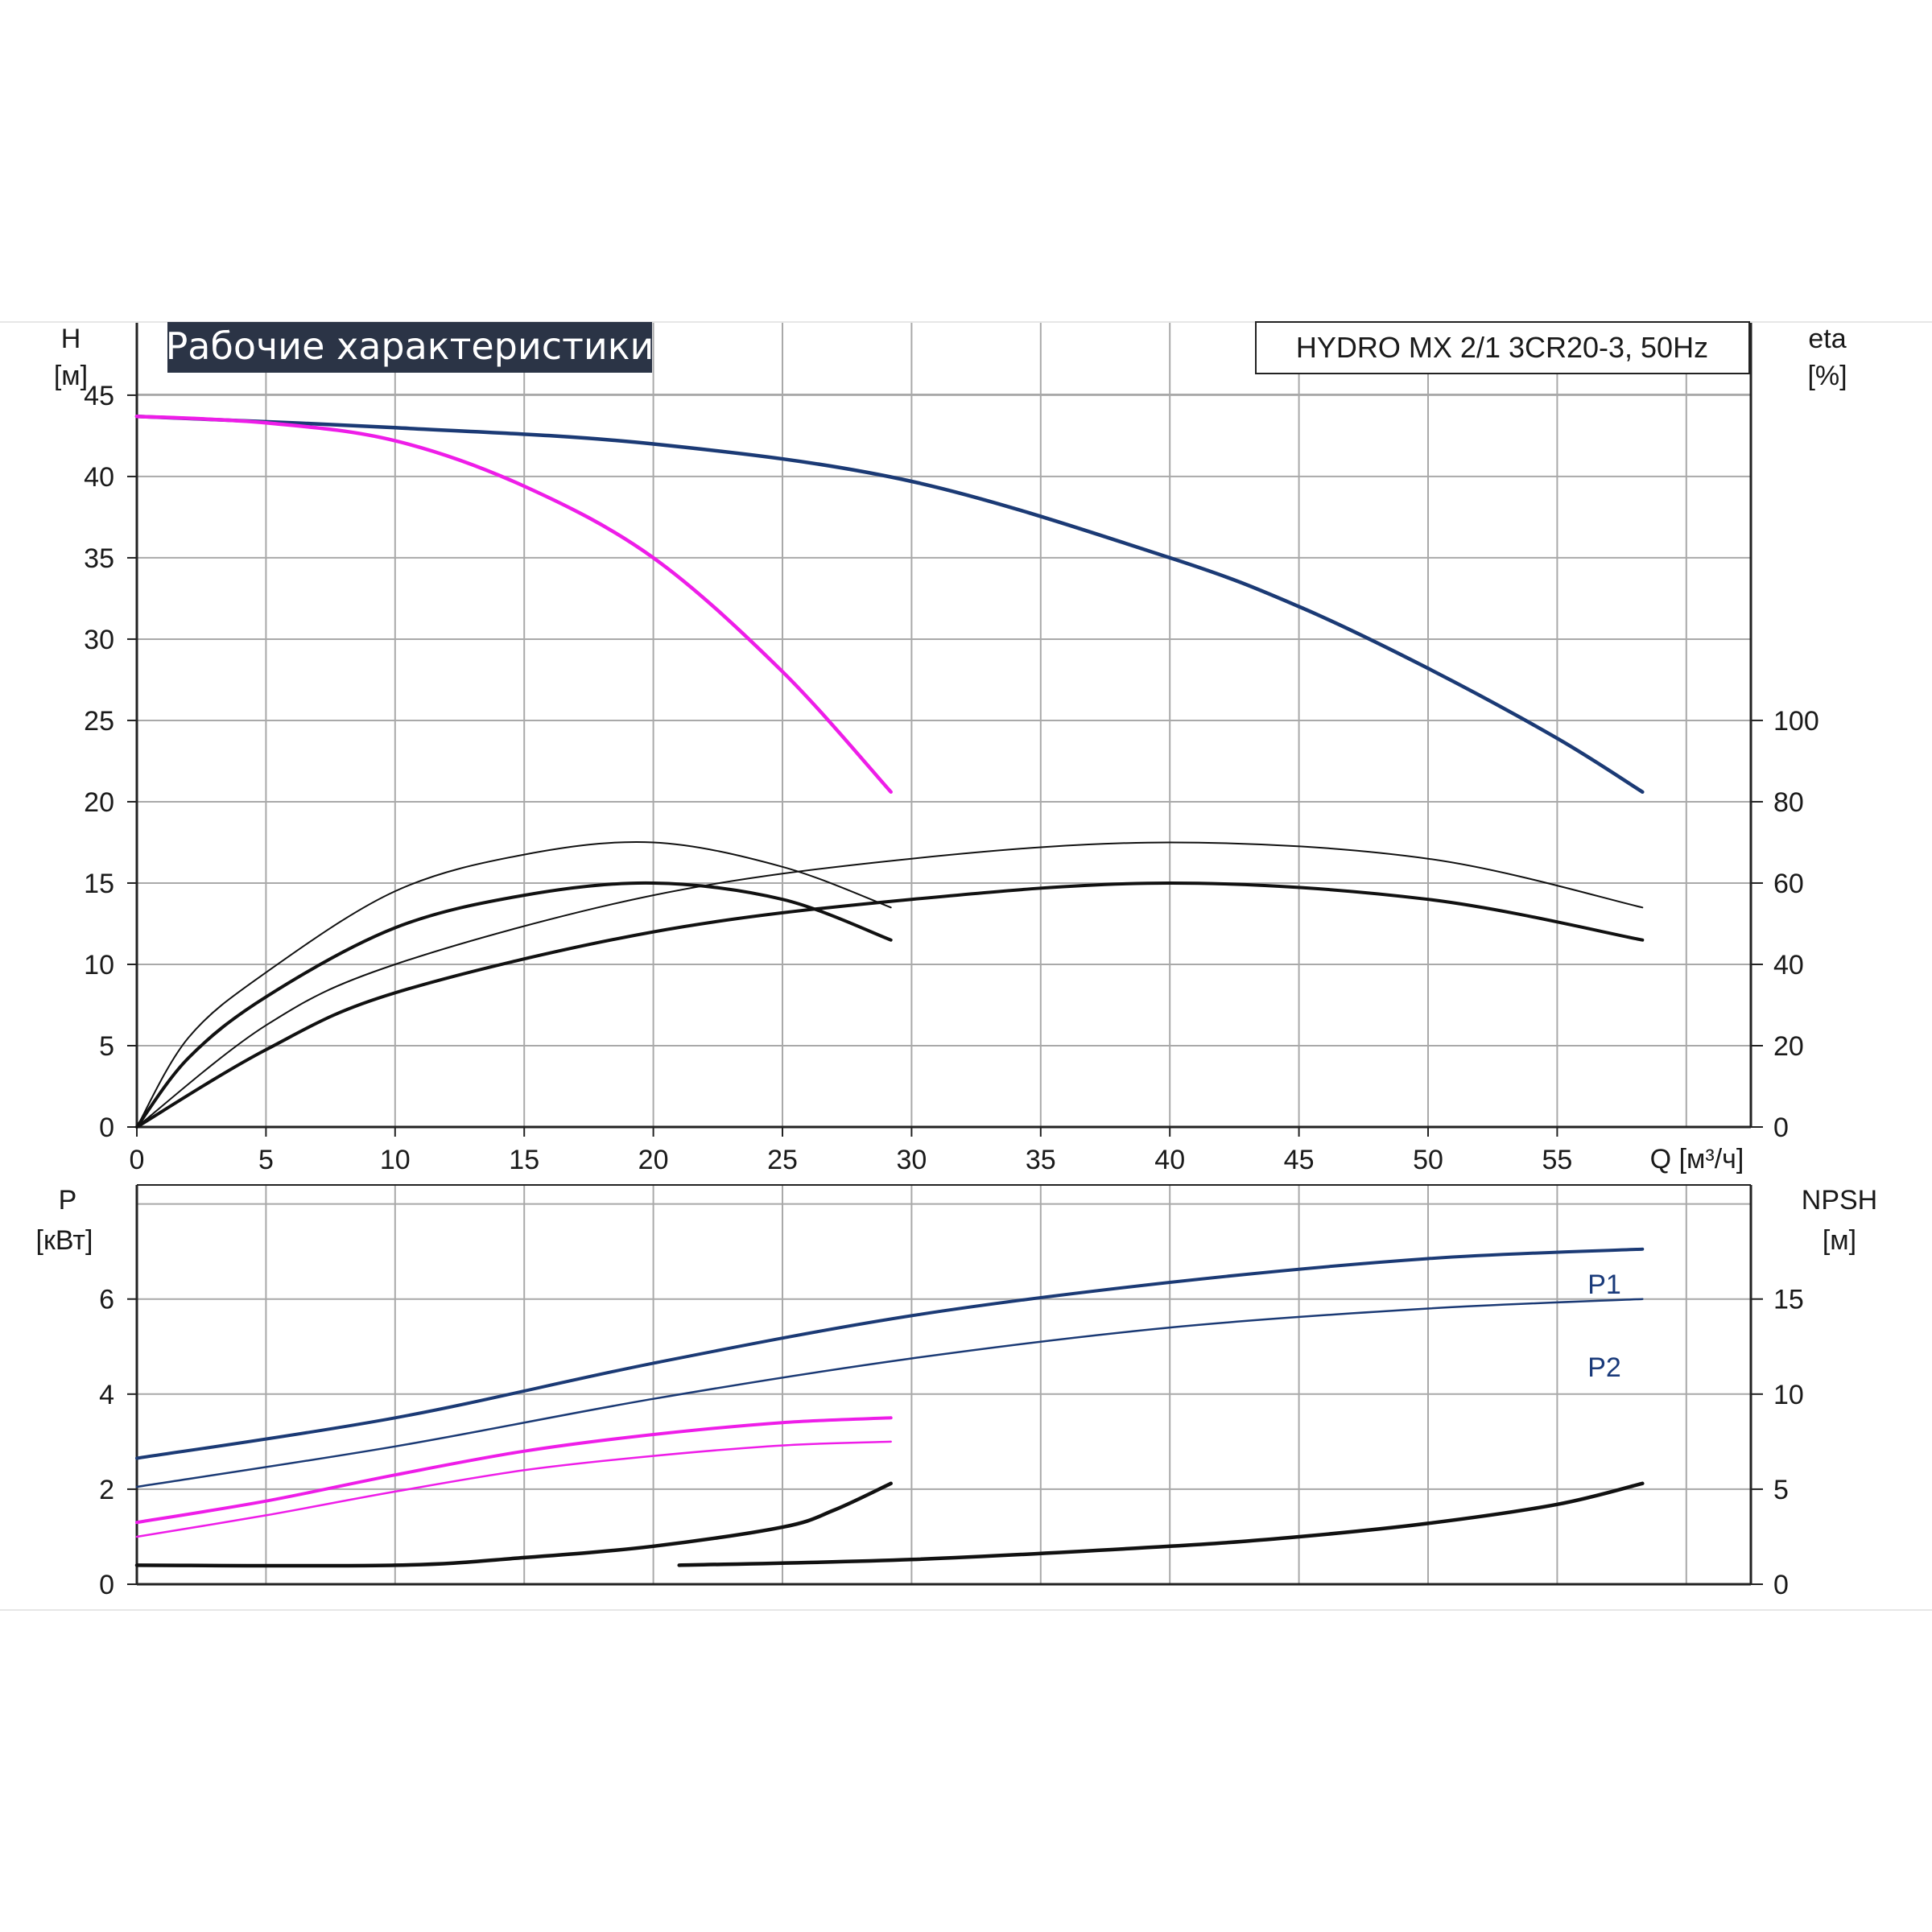 Image resolution: width=1932 pixels, height=1932 pixels. Describe the element at coordinates (889, 1393) in the screenshot. I see `p2-curve` at that location.